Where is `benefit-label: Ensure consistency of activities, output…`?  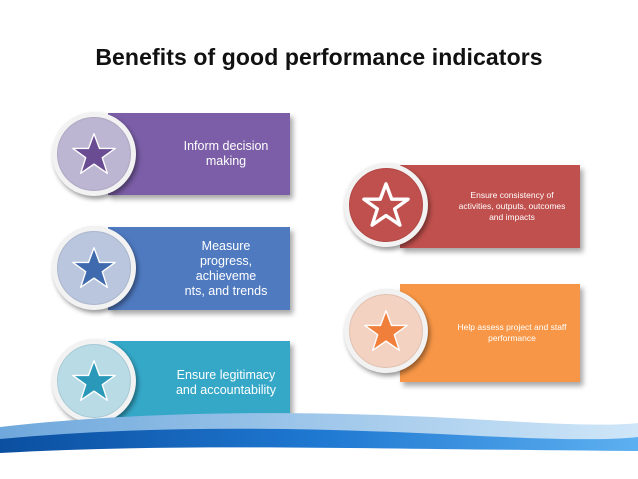 benefit-label: Ensure consistency of activities, output… is located at coordinates (512, 206).